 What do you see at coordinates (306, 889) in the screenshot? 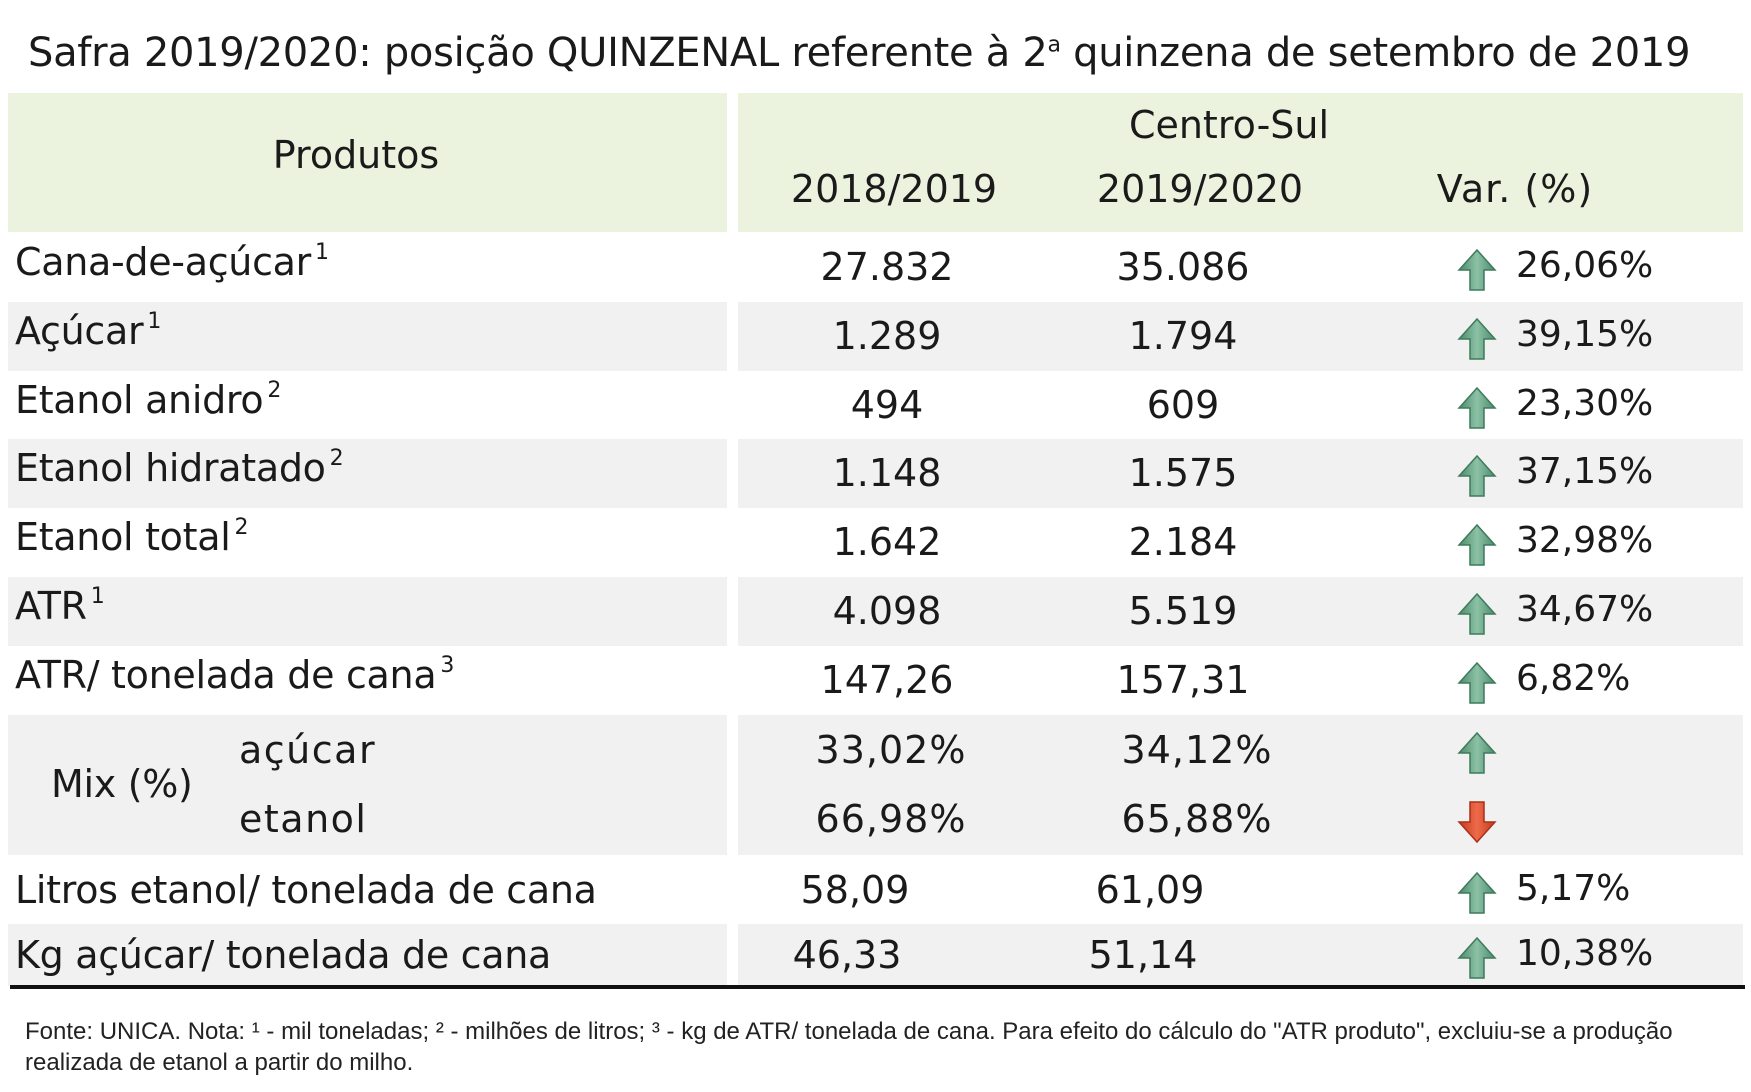
I see `row-label: Litros etanol/ tonelada de cana` at bounding box center [306, 889].